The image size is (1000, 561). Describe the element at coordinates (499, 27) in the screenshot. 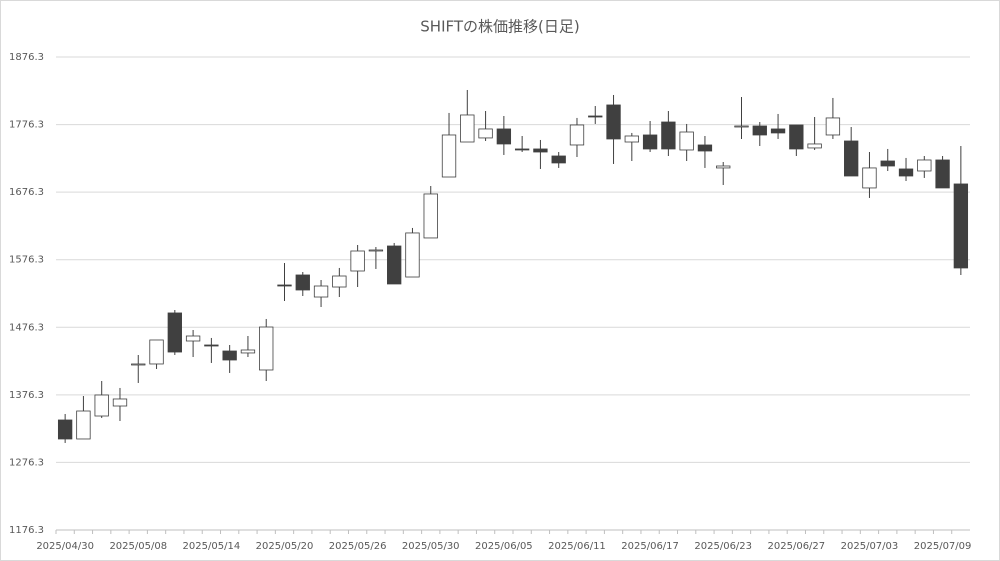

I see `chart-title: SHIFTの株価推移(日足)` at that location.